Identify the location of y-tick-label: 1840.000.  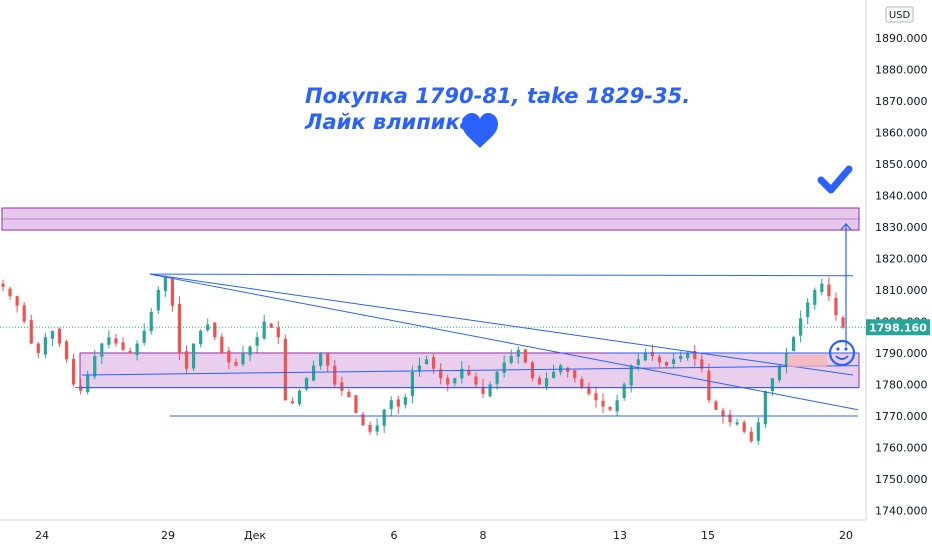
(901, 195).